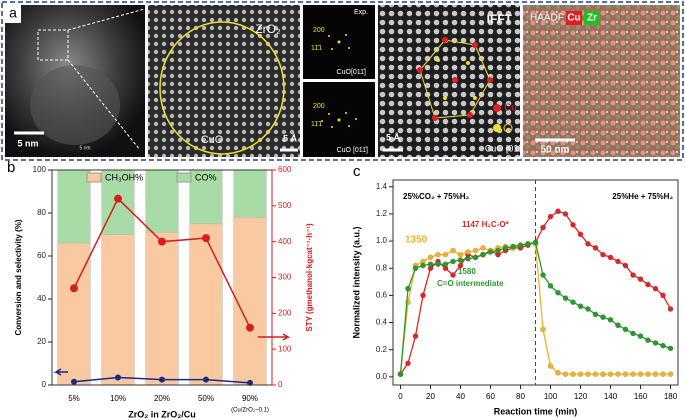  Describe the element at coordinates (505, 148) in the screenshot. I see `zone-label: CuO [011̄]` at that location.